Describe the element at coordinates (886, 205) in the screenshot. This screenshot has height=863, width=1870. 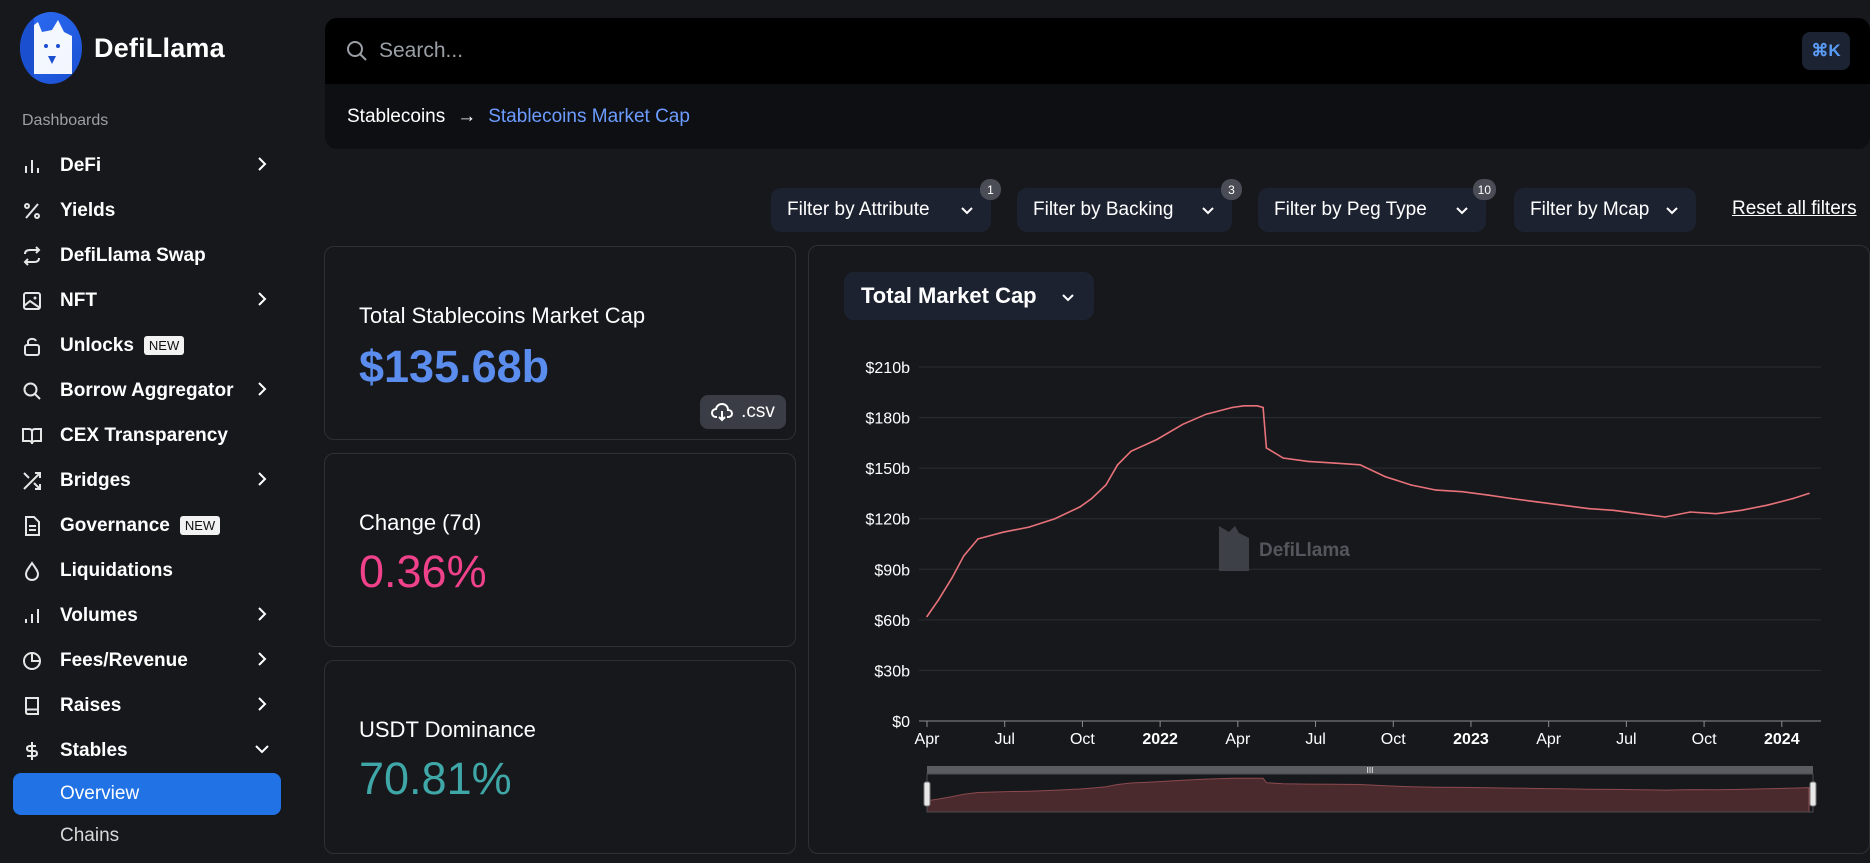
I see `filter-attribute-dropdown: Filter by Attribute 1` at that location.